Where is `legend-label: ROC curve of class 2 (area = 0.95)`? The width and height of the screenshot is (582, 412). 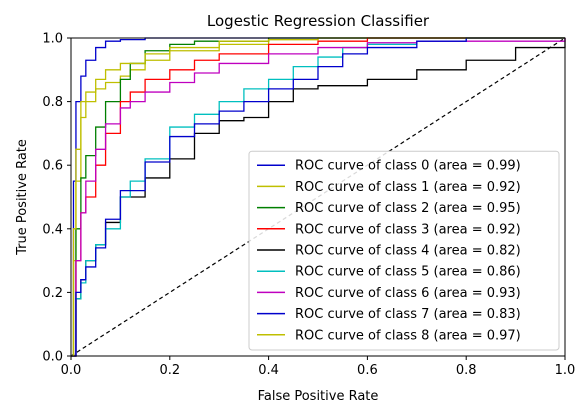
legend-label: ROC curve of class 2 (area = 0.95) is located at coordinates (408, 208).